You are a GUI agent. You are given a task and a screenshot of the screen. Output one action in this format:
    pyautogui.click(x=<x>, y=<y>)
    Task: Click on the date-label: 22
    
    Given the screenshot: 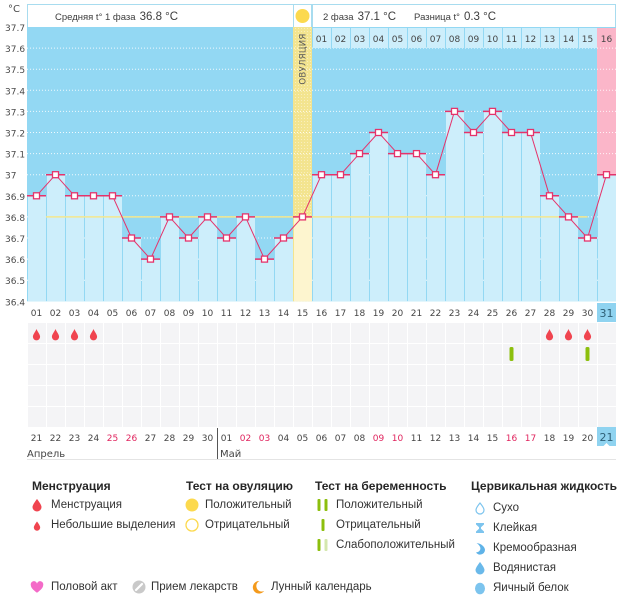 What is the action you would take?
    pyautogui.click(x=55, y=439)
    